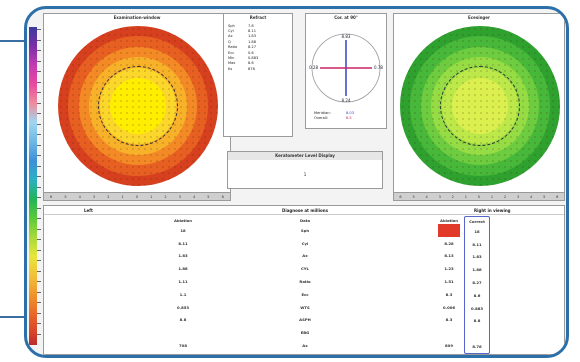  What do you see at coordinates (182, 307) in the screenshot?
I see `table-cell: 0.853` at bounding box center [182, 307].